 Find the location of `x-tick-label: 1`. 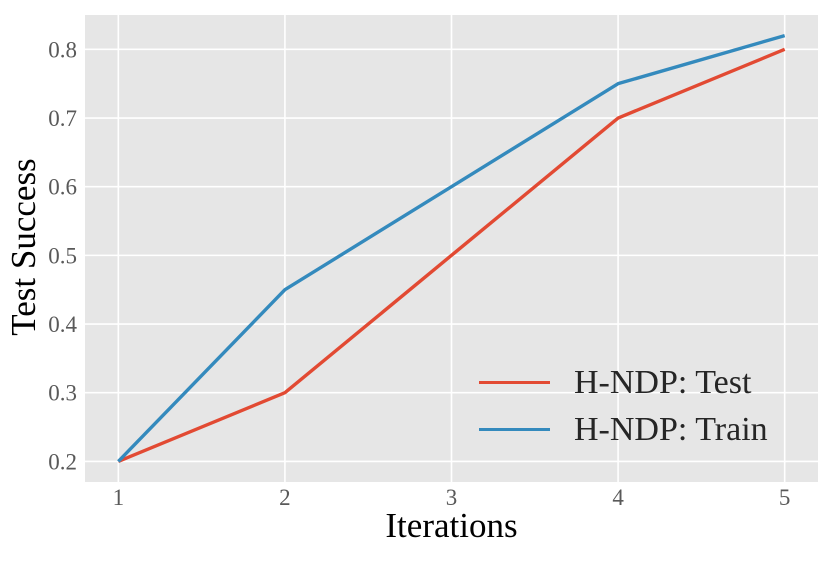

x-tick-label: 1 is located at coordinates (119, 497).